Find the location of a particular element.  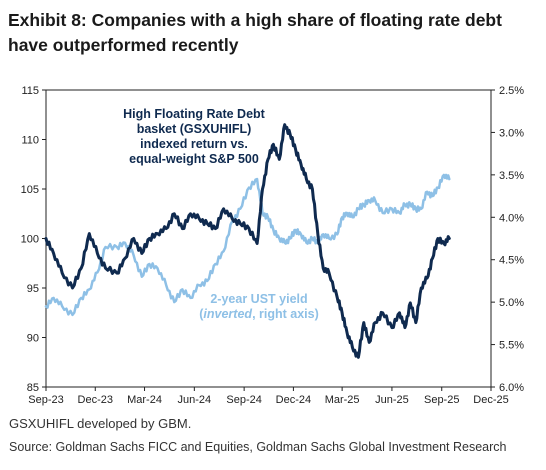

right-tick-label: 4.0% is located at coordinates (511, 218).